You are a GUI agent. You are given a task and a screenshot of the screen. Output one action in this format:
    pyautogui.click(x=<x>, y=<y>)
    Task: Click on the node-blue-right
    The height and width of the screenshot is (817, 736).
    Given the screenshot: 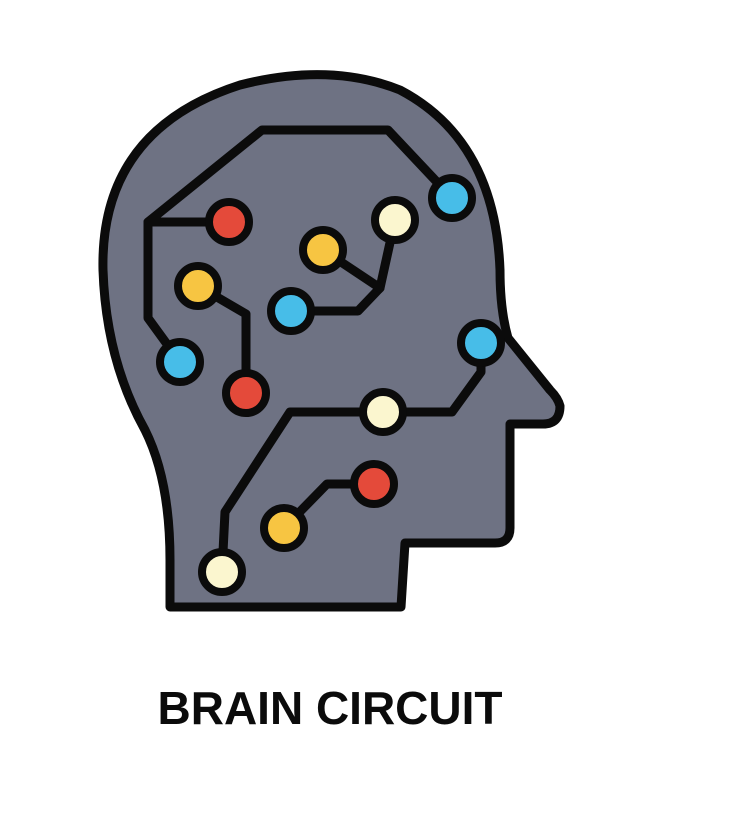 What is the action you would take?
    pyautogui.click(x=481, y=343)
    